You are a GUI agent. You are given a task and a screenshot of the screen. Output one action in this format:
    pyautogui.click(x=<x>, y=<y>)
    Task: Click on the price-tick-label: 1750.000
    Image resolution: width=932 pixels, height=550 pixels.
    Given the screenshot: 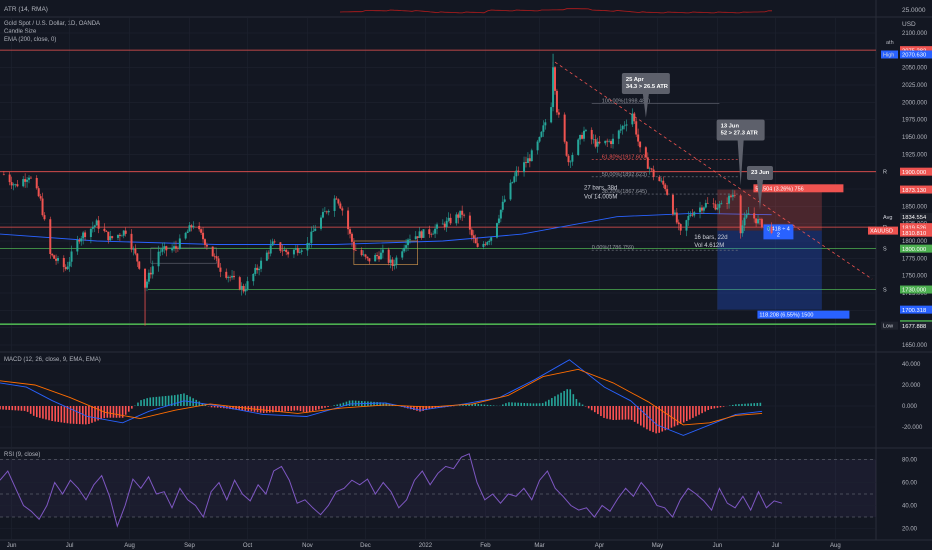 What is the action you would take?
    pyautogui.click(x=915, y=277)
    